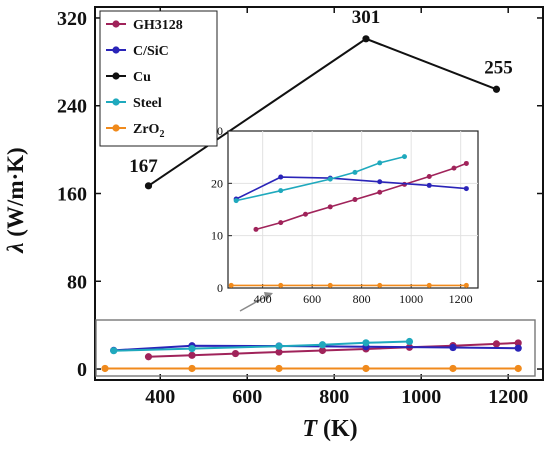 This screenshot has width=550, height=451. I want to click on data-label-cu: 167, so click(143, 166).